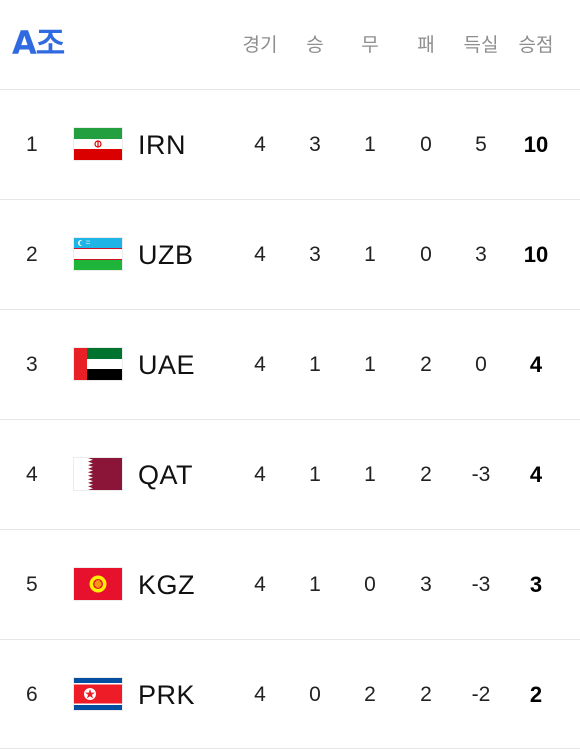 The width and height of the screenshot is (580, 750). What do you see at coordinates (481, 144) in the screenshot?
I see `goal-diff: 5` at bounding box center [481, 144].